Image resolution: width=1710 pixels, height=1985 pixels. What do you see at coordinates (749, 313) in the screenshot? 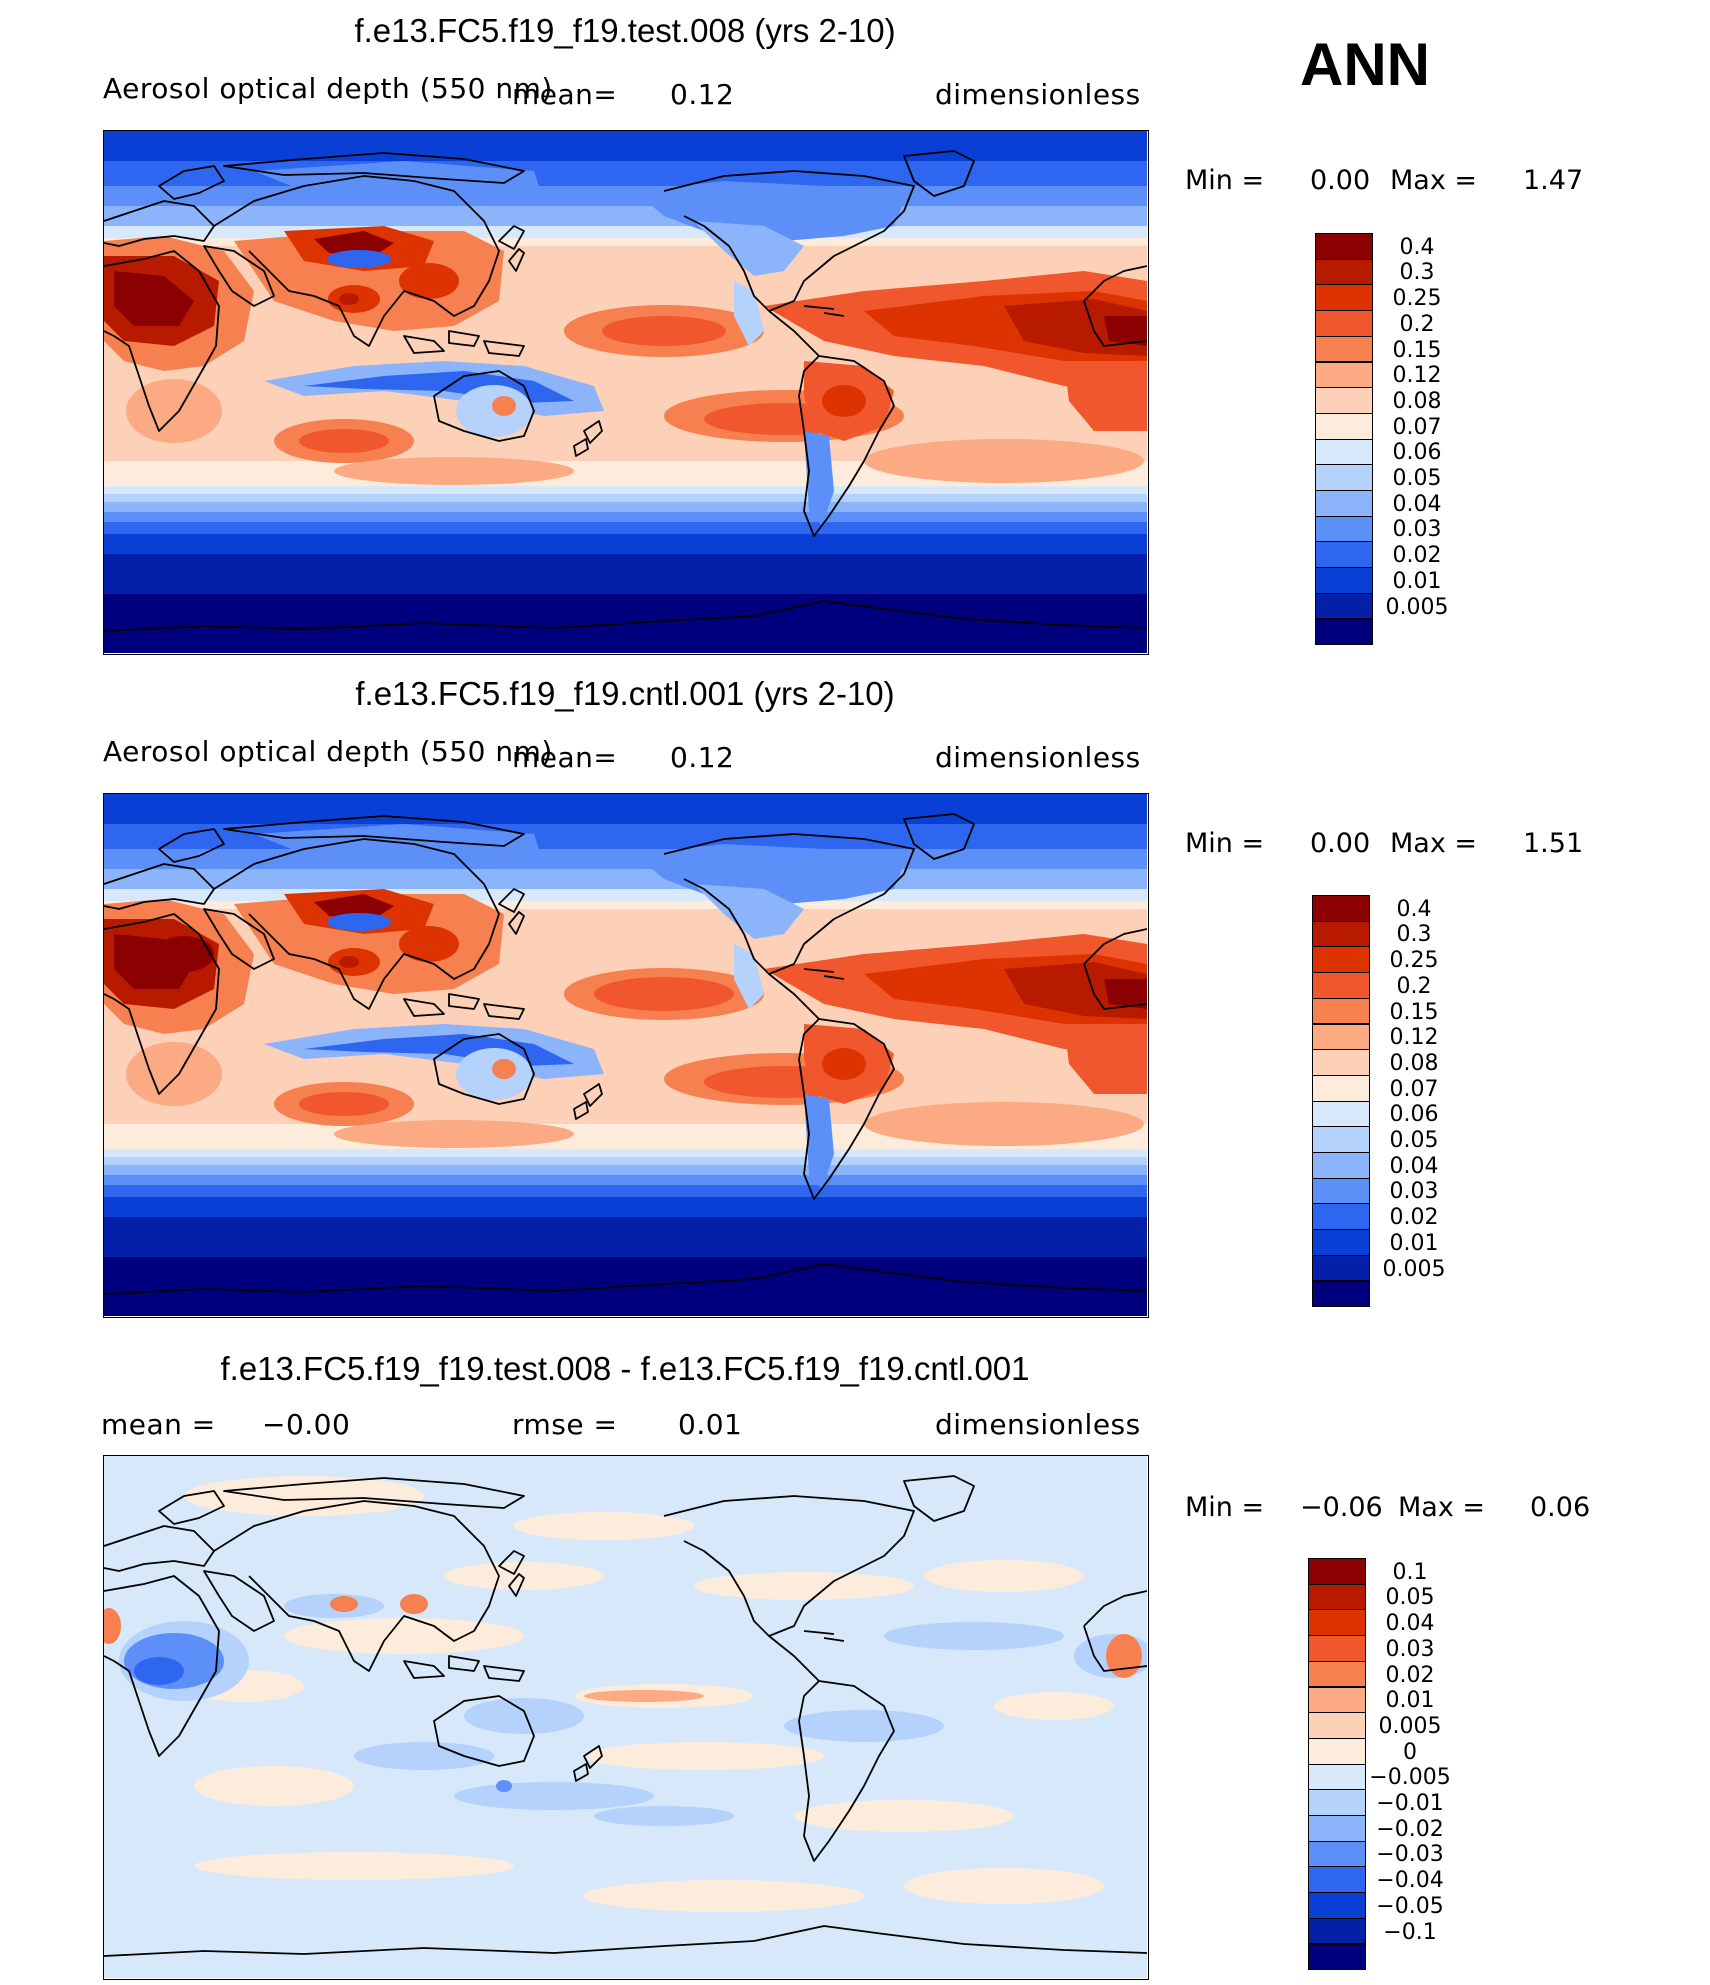
I see `aod-region` at bounding box center [749, 313].